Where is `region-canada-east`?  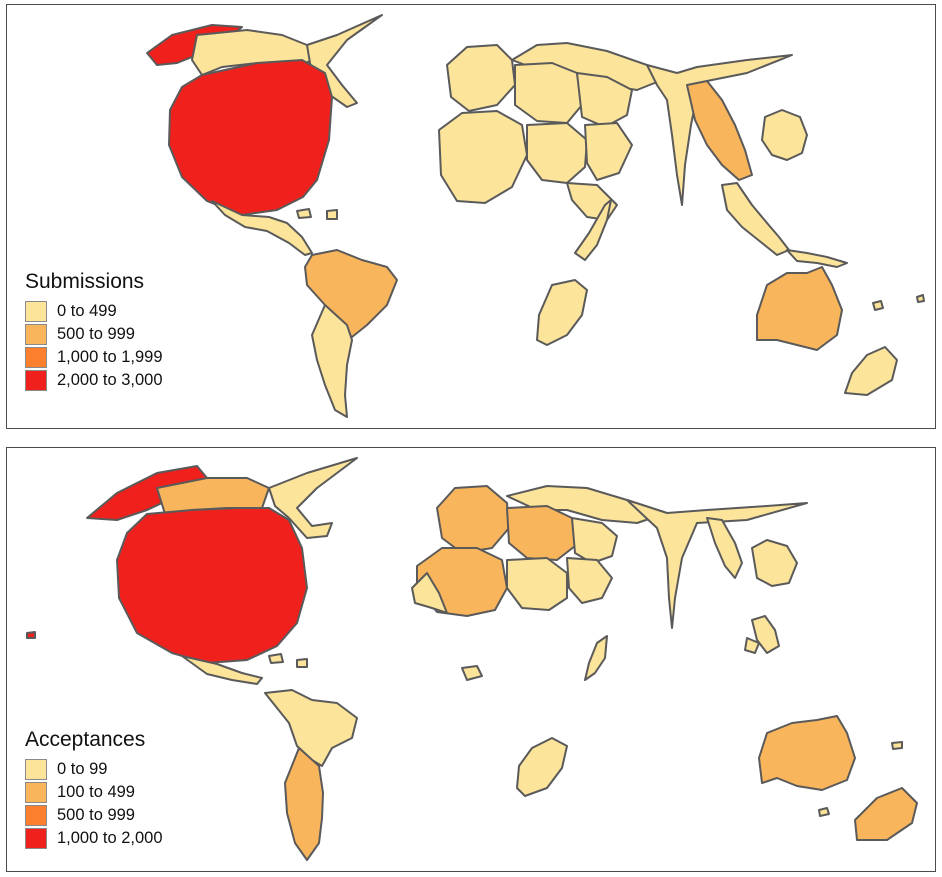 region-canada-east is located at coordinates (313, 498).